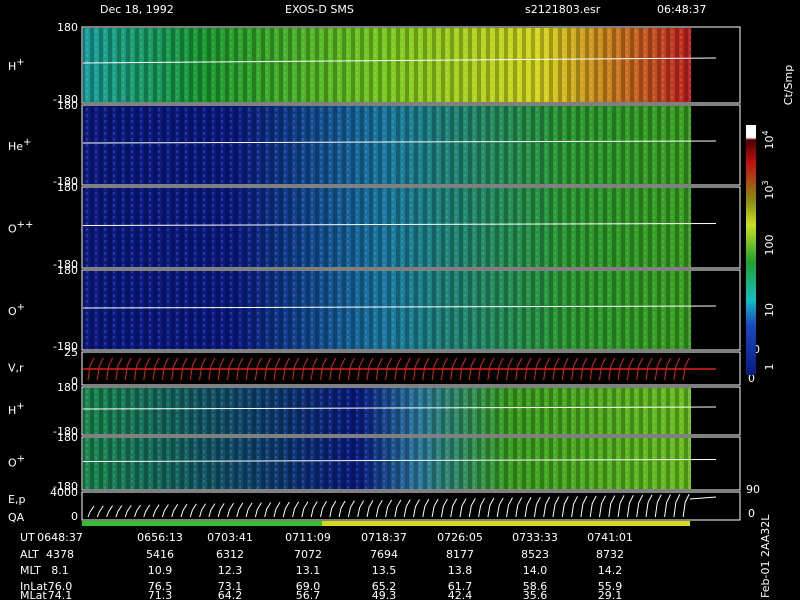 The image size is (800, 600). I want to click on file-name: s2121803.esr, so click(563, 9).